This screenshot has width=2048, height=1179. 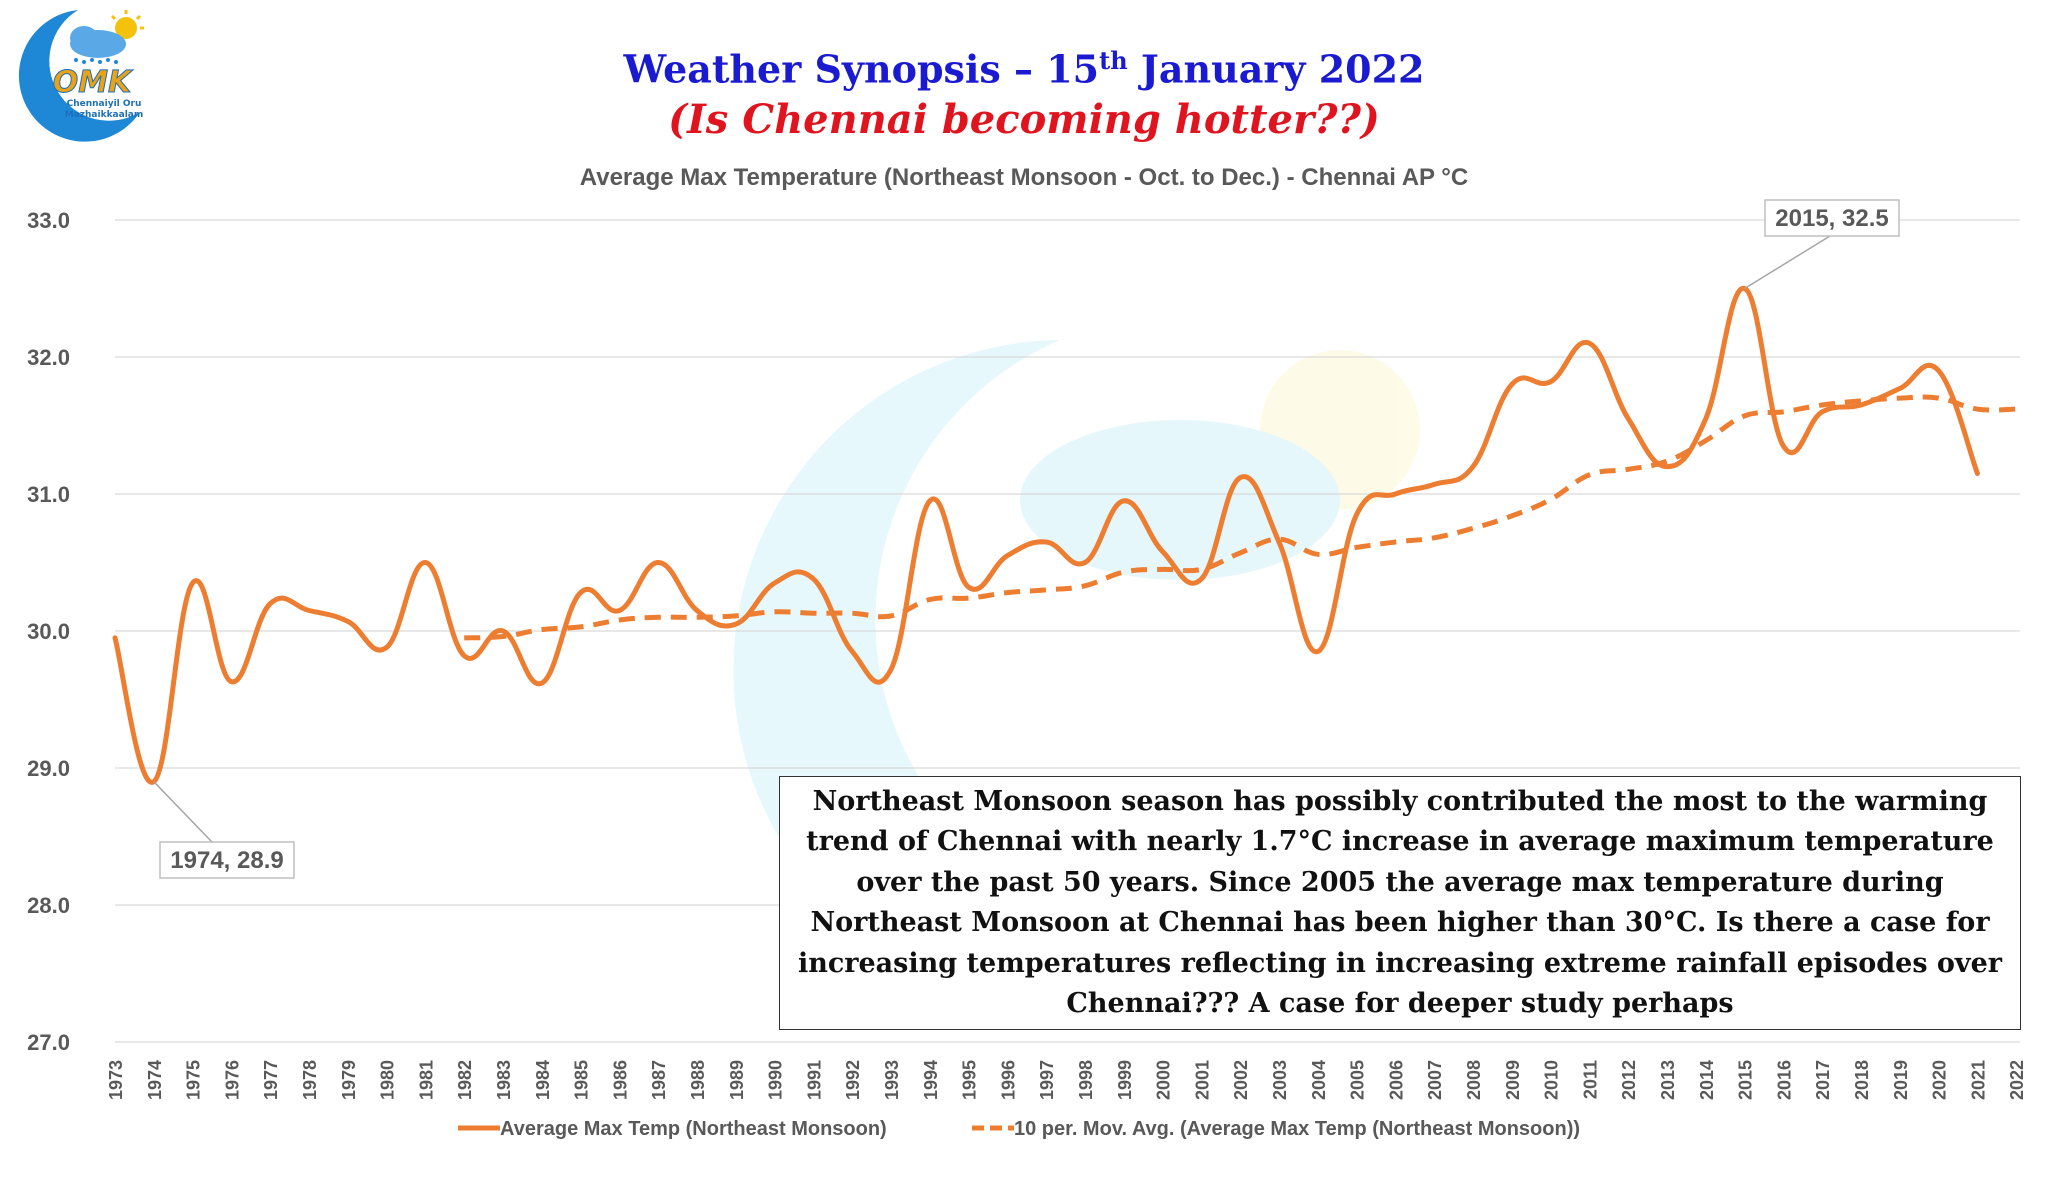 What do you see at coordinates (48, 220) in the screenshot?
I see `y-tick-label: 33.0` at bounding box center [48, 220].